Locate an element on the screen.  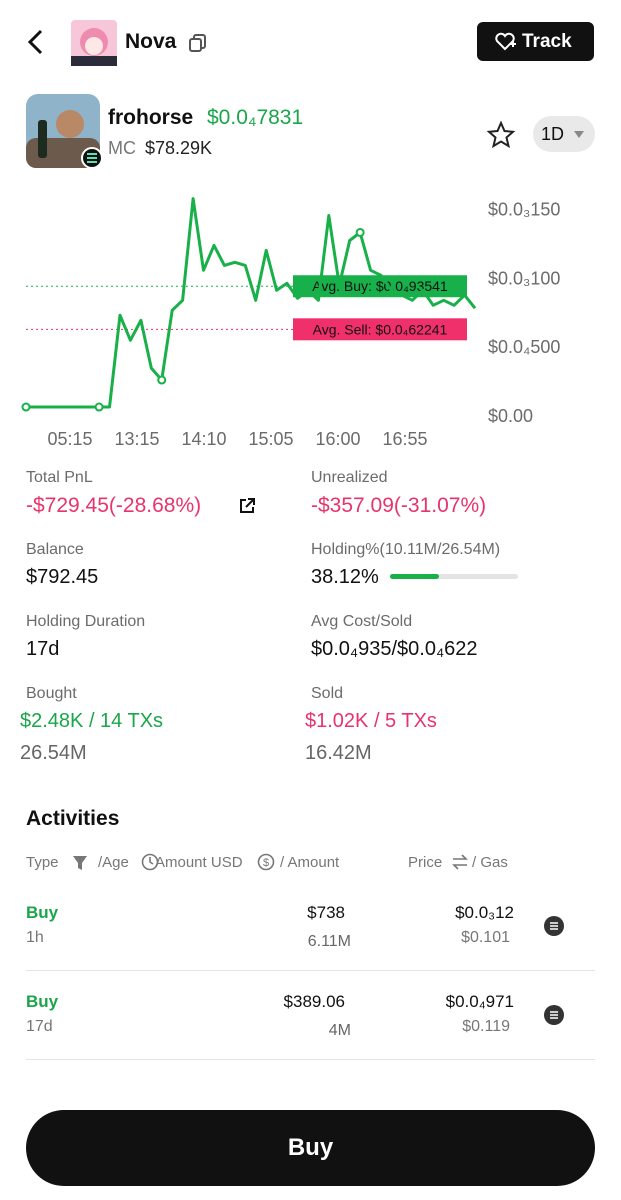
stat-label: Sold is located at coordinates (327, 693).